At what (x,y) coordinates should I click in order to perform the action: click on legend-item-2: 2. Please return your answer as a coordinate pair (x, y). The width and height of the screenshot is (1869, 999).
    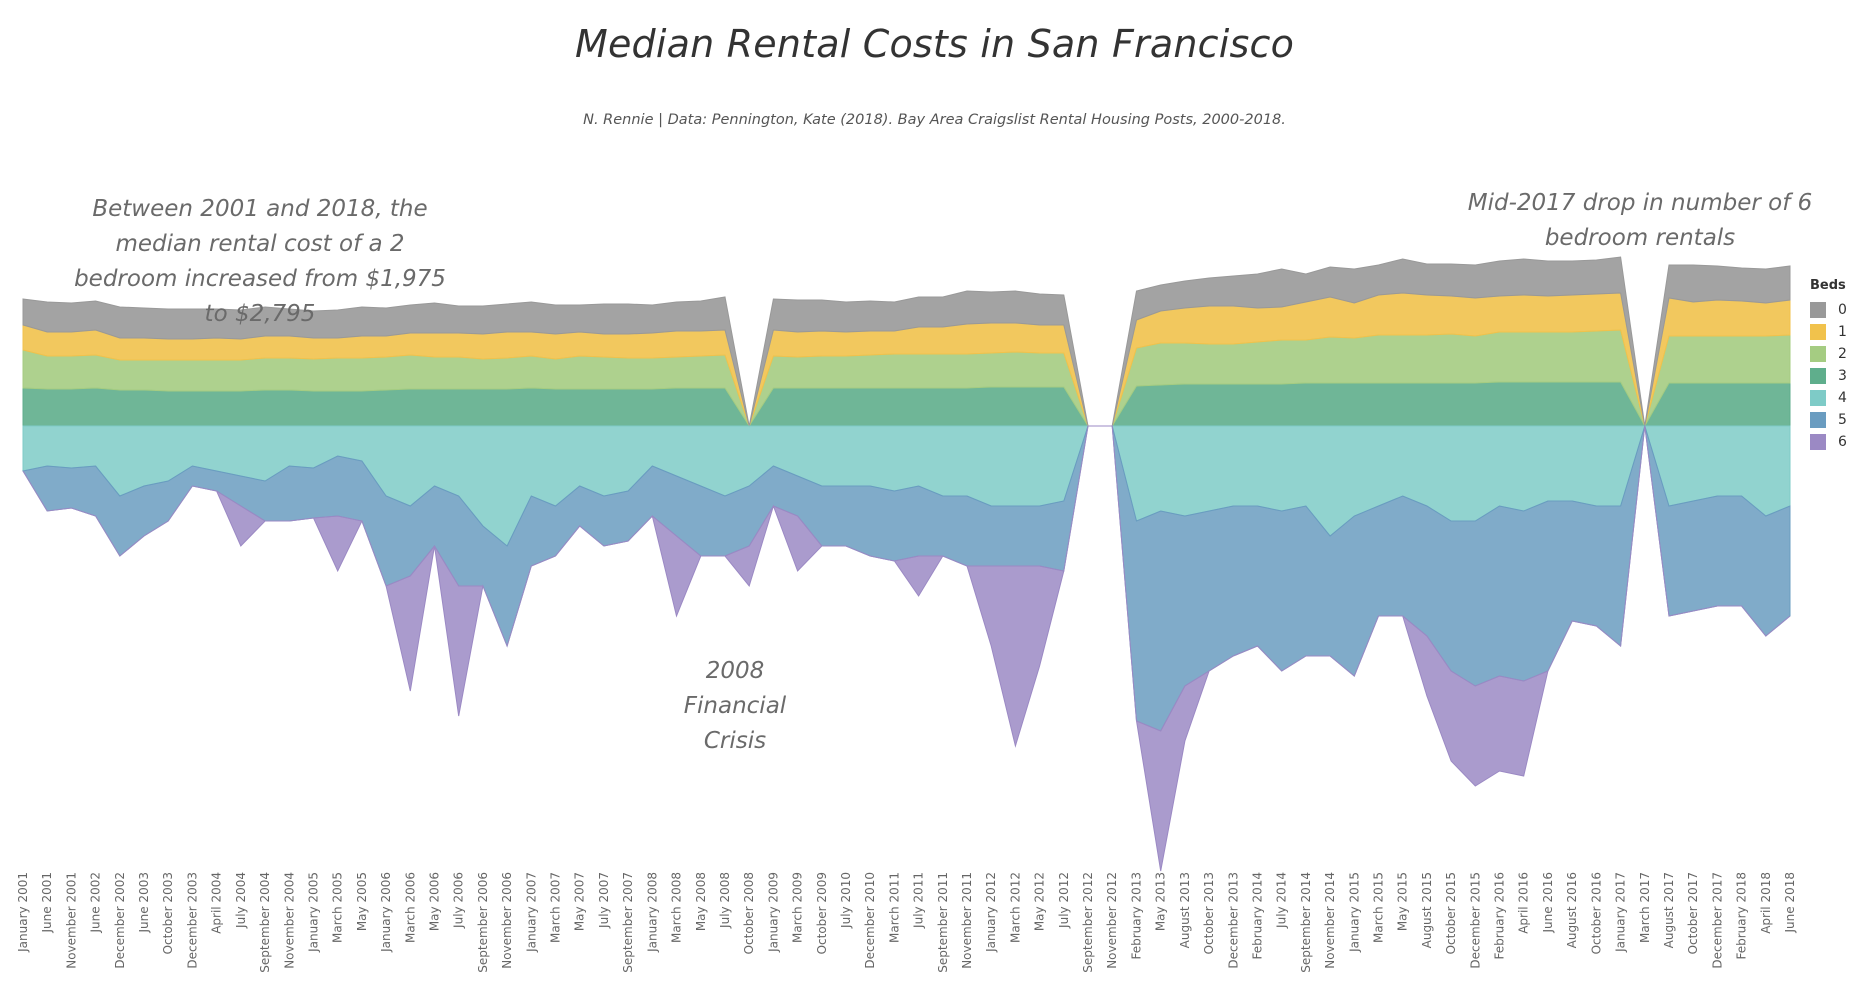
    Looking at the image, I should click on (1838, 354).